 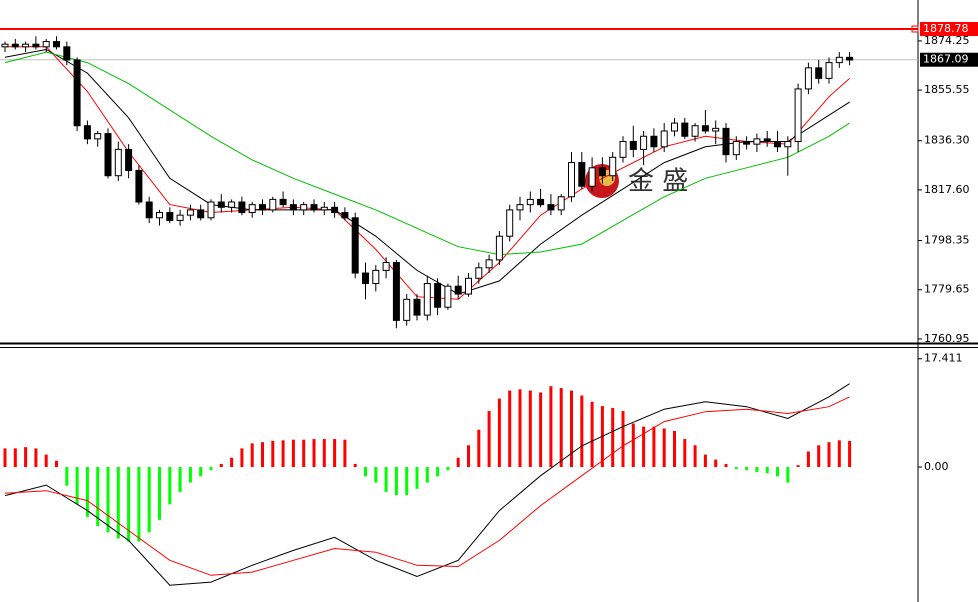 What do you see at coordinates (947, 40) in the screenshot?
I see `y-tick-label: 1874.25` at bounding box center [947, 40].